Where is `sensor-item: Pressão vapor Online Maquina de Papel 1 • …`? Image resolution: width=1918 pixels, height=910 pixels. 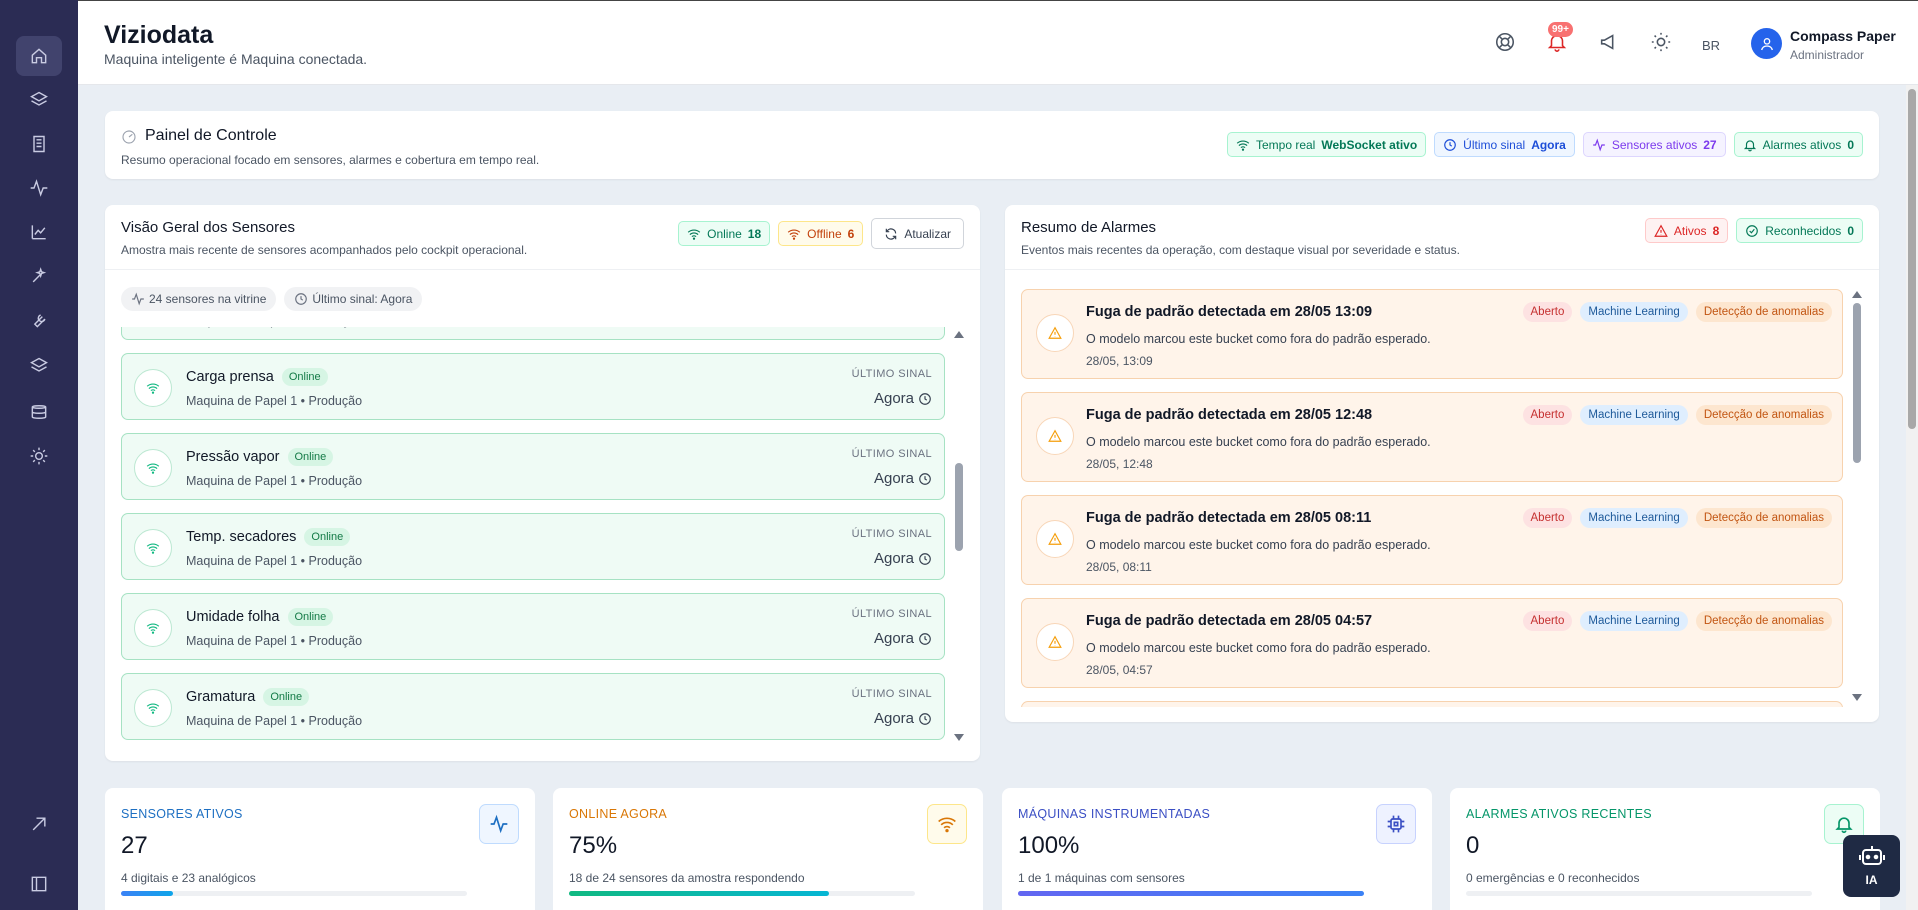 sensor-item: Pressão vapor Online Maquina de Papel 1 • … is located at coordinates (533, 466).